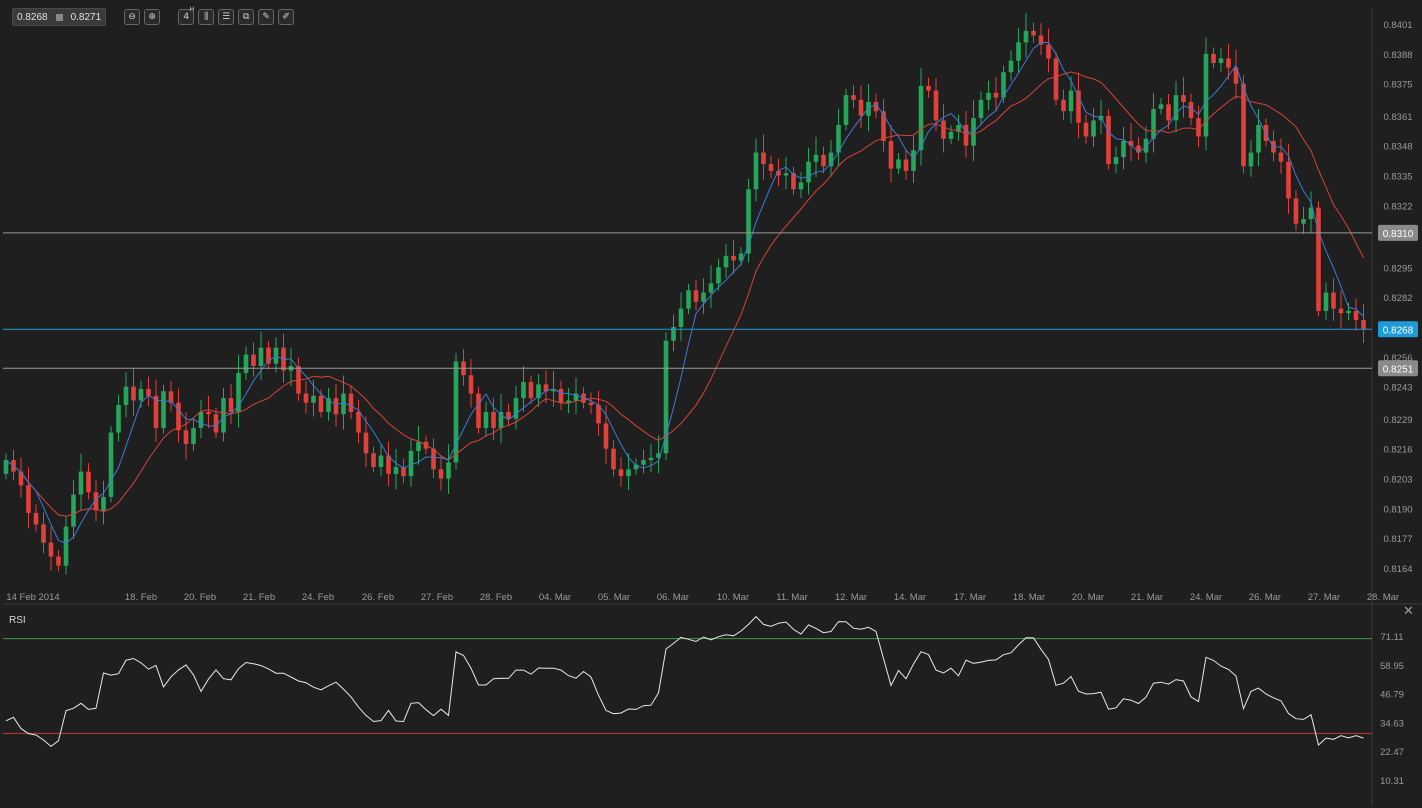 This screenshot has height=808, width=1422. I want to click on zoom-out-icon: ⊖, so click(132, 17).